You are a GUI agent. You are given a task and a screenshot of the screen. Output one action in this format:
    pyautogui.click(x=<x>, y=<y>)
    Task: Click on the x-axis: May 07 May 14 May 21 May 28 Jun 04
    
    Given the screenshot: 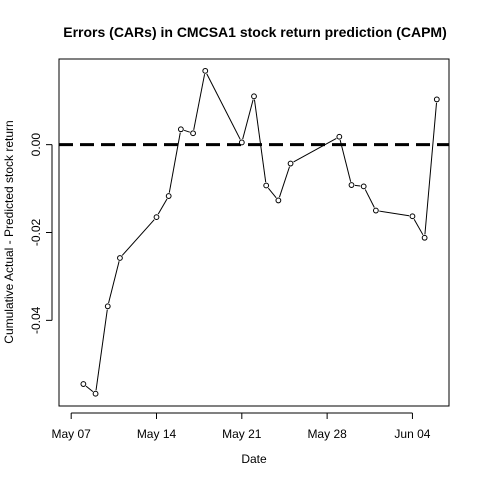 What is the action you would take?
    pyautogui.click(x=241, y=426)
    